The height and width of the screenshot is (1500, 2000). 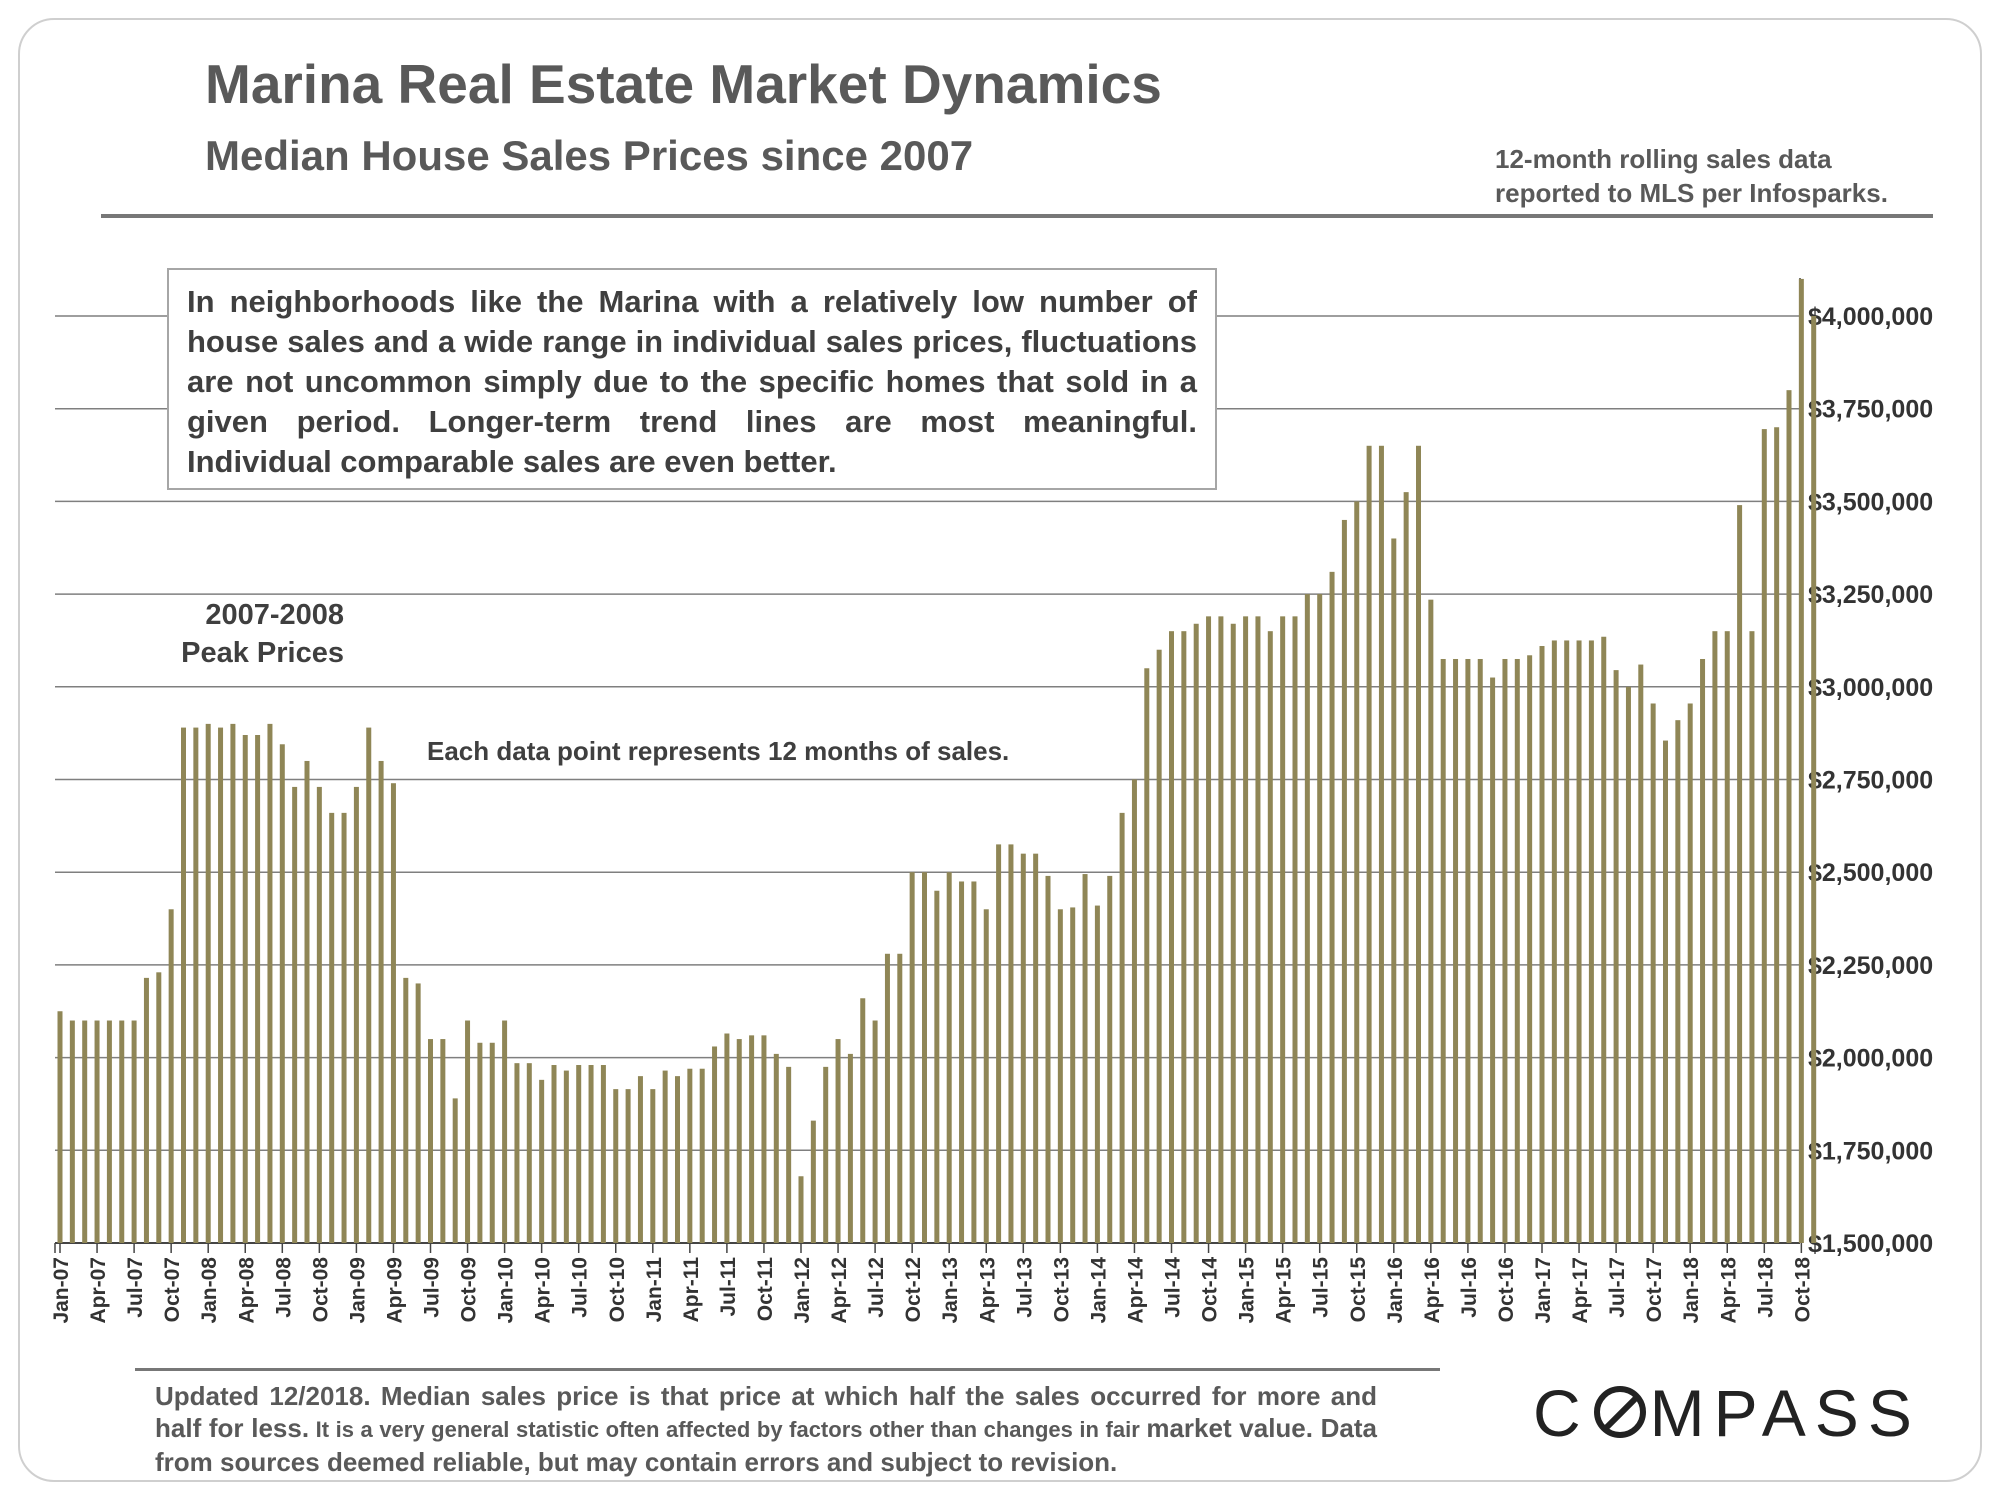 What do you see at coordinates (1017, 216) in the screenshot?
I see `header-divider` at bounding box center [1017, 216].